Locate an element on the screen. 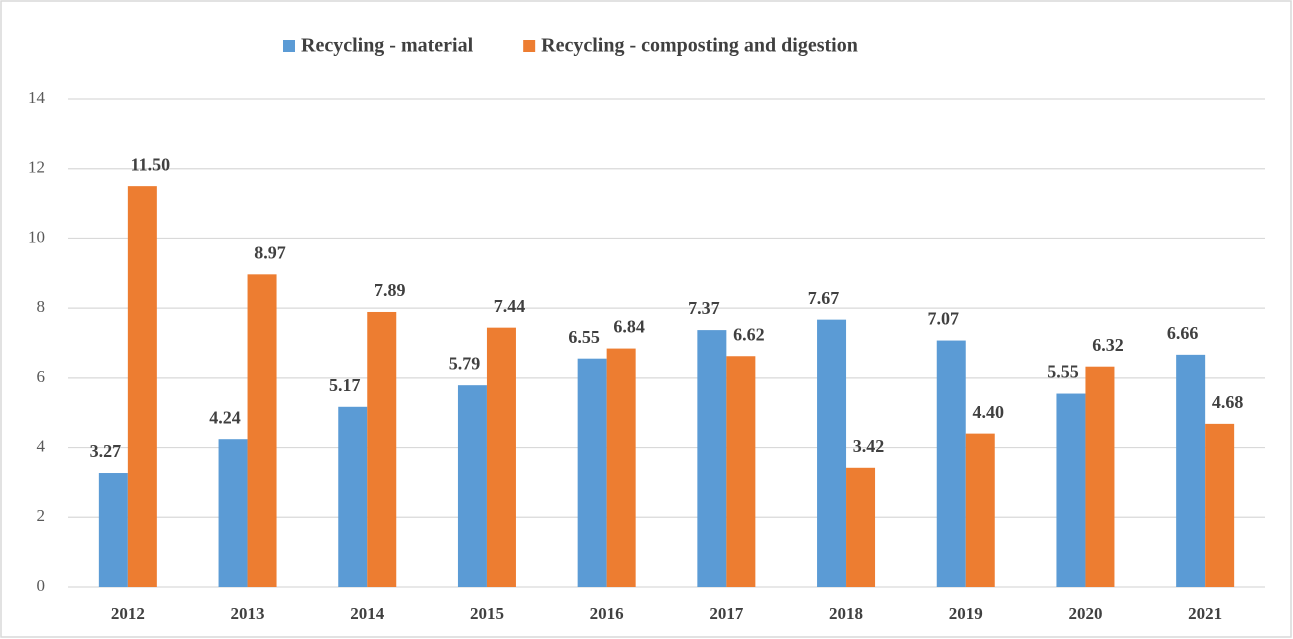 The height and width of the screenshot is (639, 1293). x-tick-label: 2017 is located at coordinates (726, 613).